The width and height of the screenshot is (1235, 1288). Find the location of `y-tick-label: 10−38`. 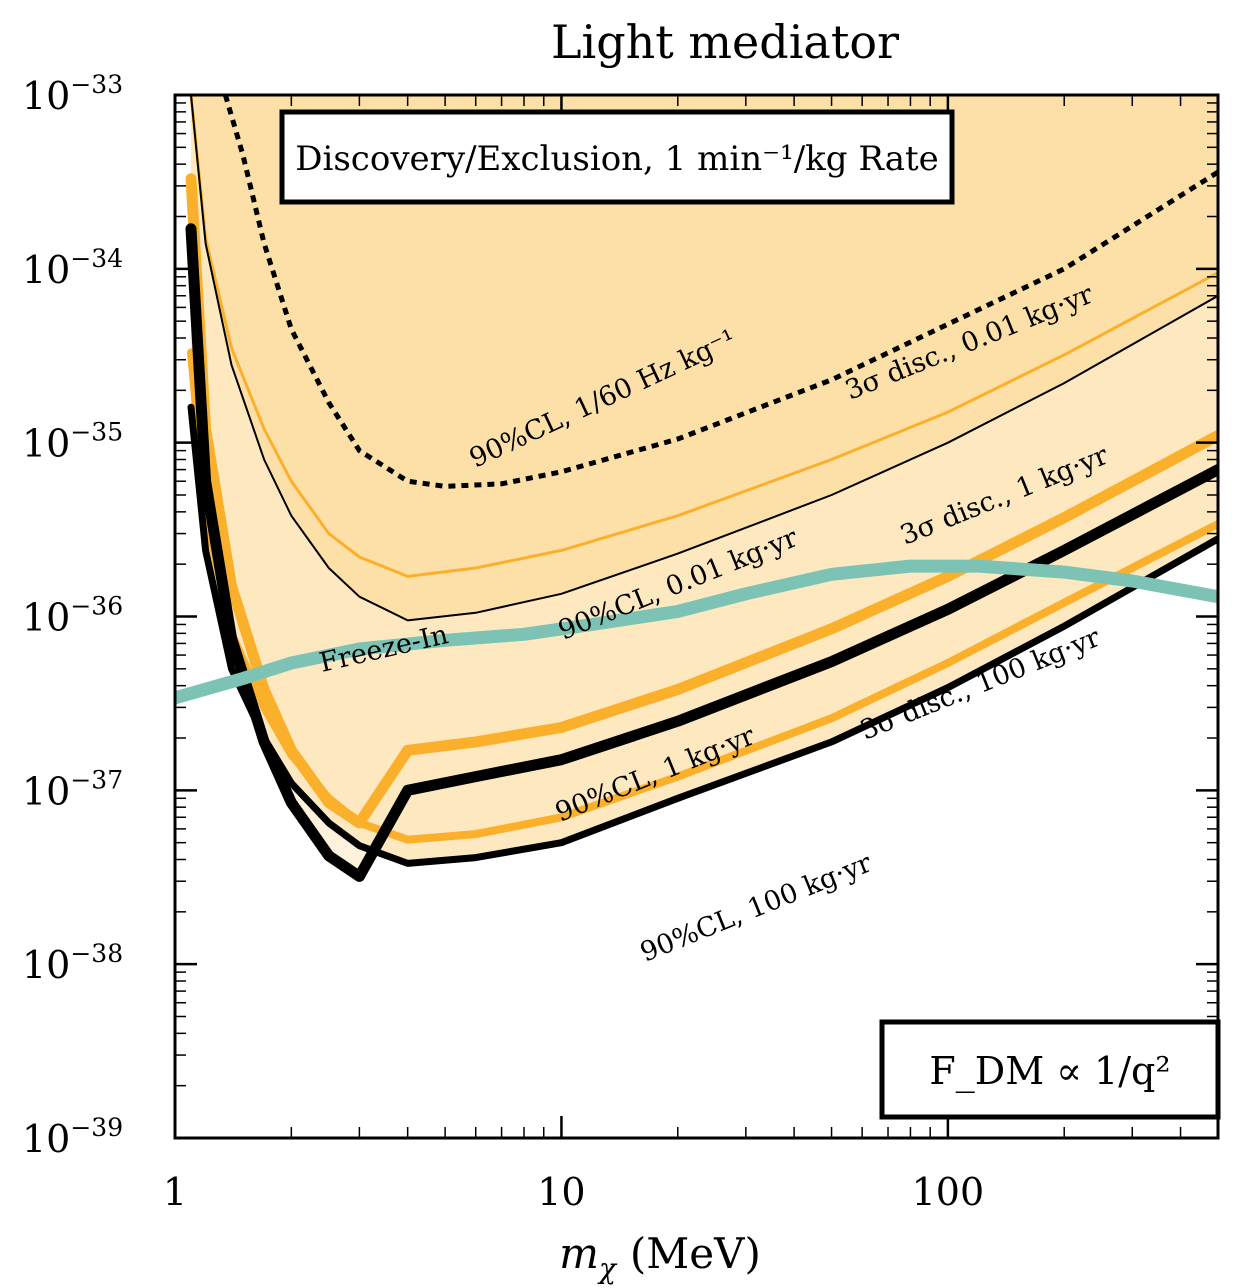

y-tick-label: 10−38 is located at coordinates (72, 963).